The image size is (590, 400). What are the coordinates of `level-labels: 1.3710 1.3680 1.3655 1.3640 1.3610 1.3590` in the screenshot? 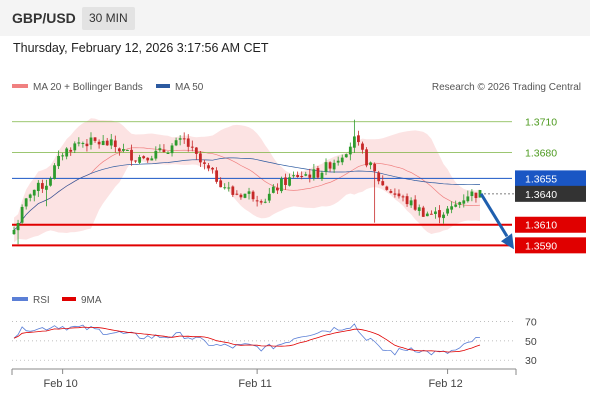 It's located at (550, 185).